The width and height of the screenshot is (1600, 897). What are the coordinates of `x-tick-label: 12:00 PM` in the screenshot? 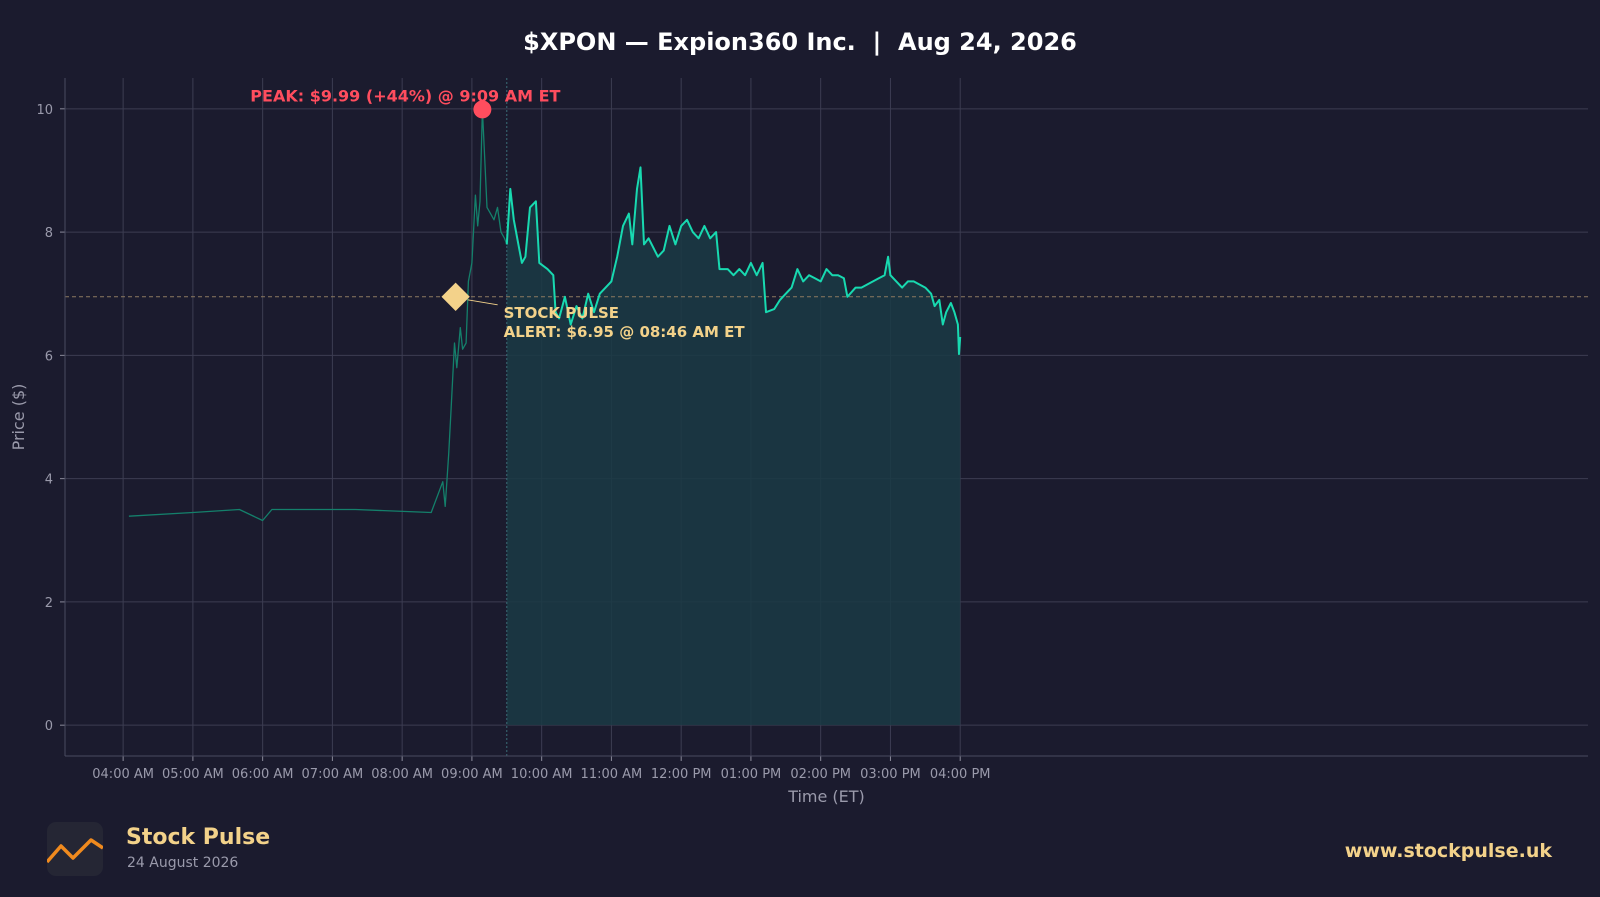 It's located at (681, 774).